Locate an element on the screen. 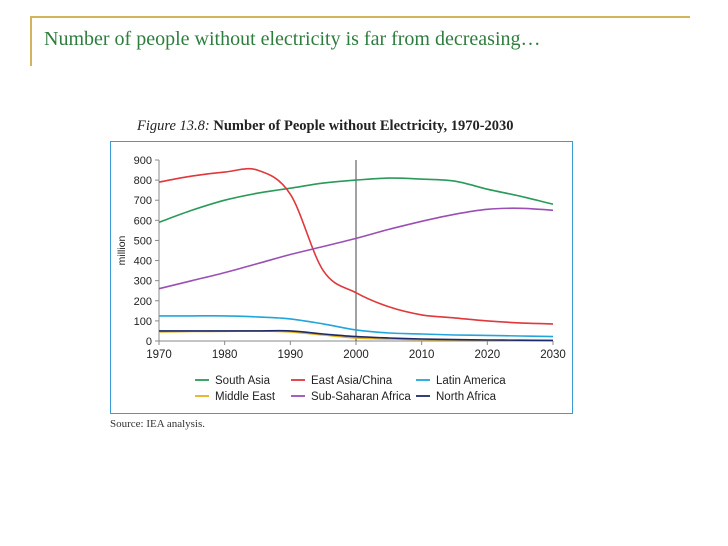  x-tick-label: 1990 is located at coordinates (291, 355).